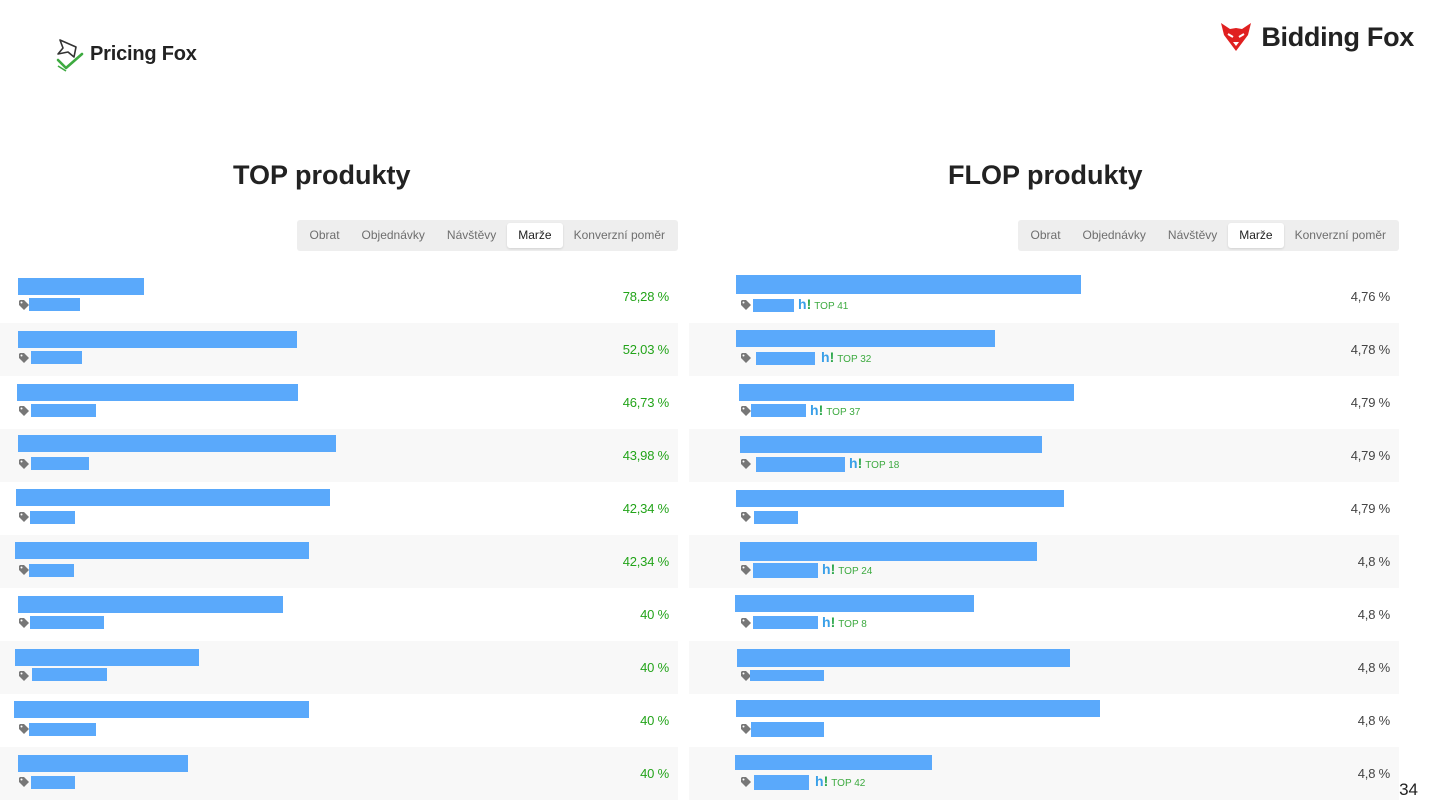 The height and width of the screenshot is (810, 1440). What do you see at coordinates (1337, 36) in the screenshot?
I see `bidding-fox-name: Bidding Fox` at bounding box center [1337, 36].